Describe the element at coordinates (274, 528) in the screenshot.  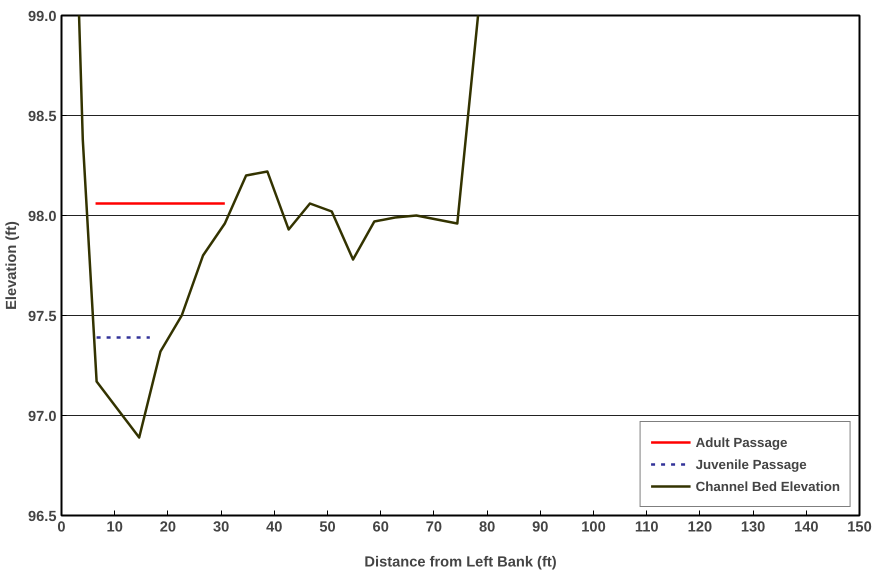
I see `x-tick-label: 40` at that location.